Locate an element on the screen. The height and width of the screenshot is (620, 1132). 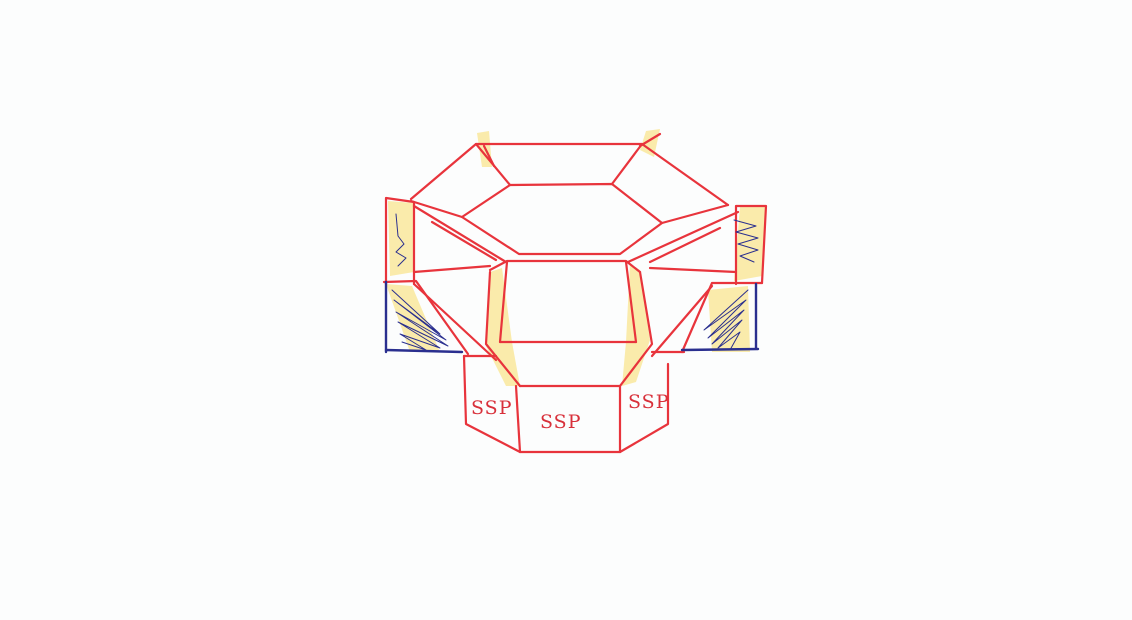
ssp-labels: SSP SSP SSP is located at coordinates (570, 412).